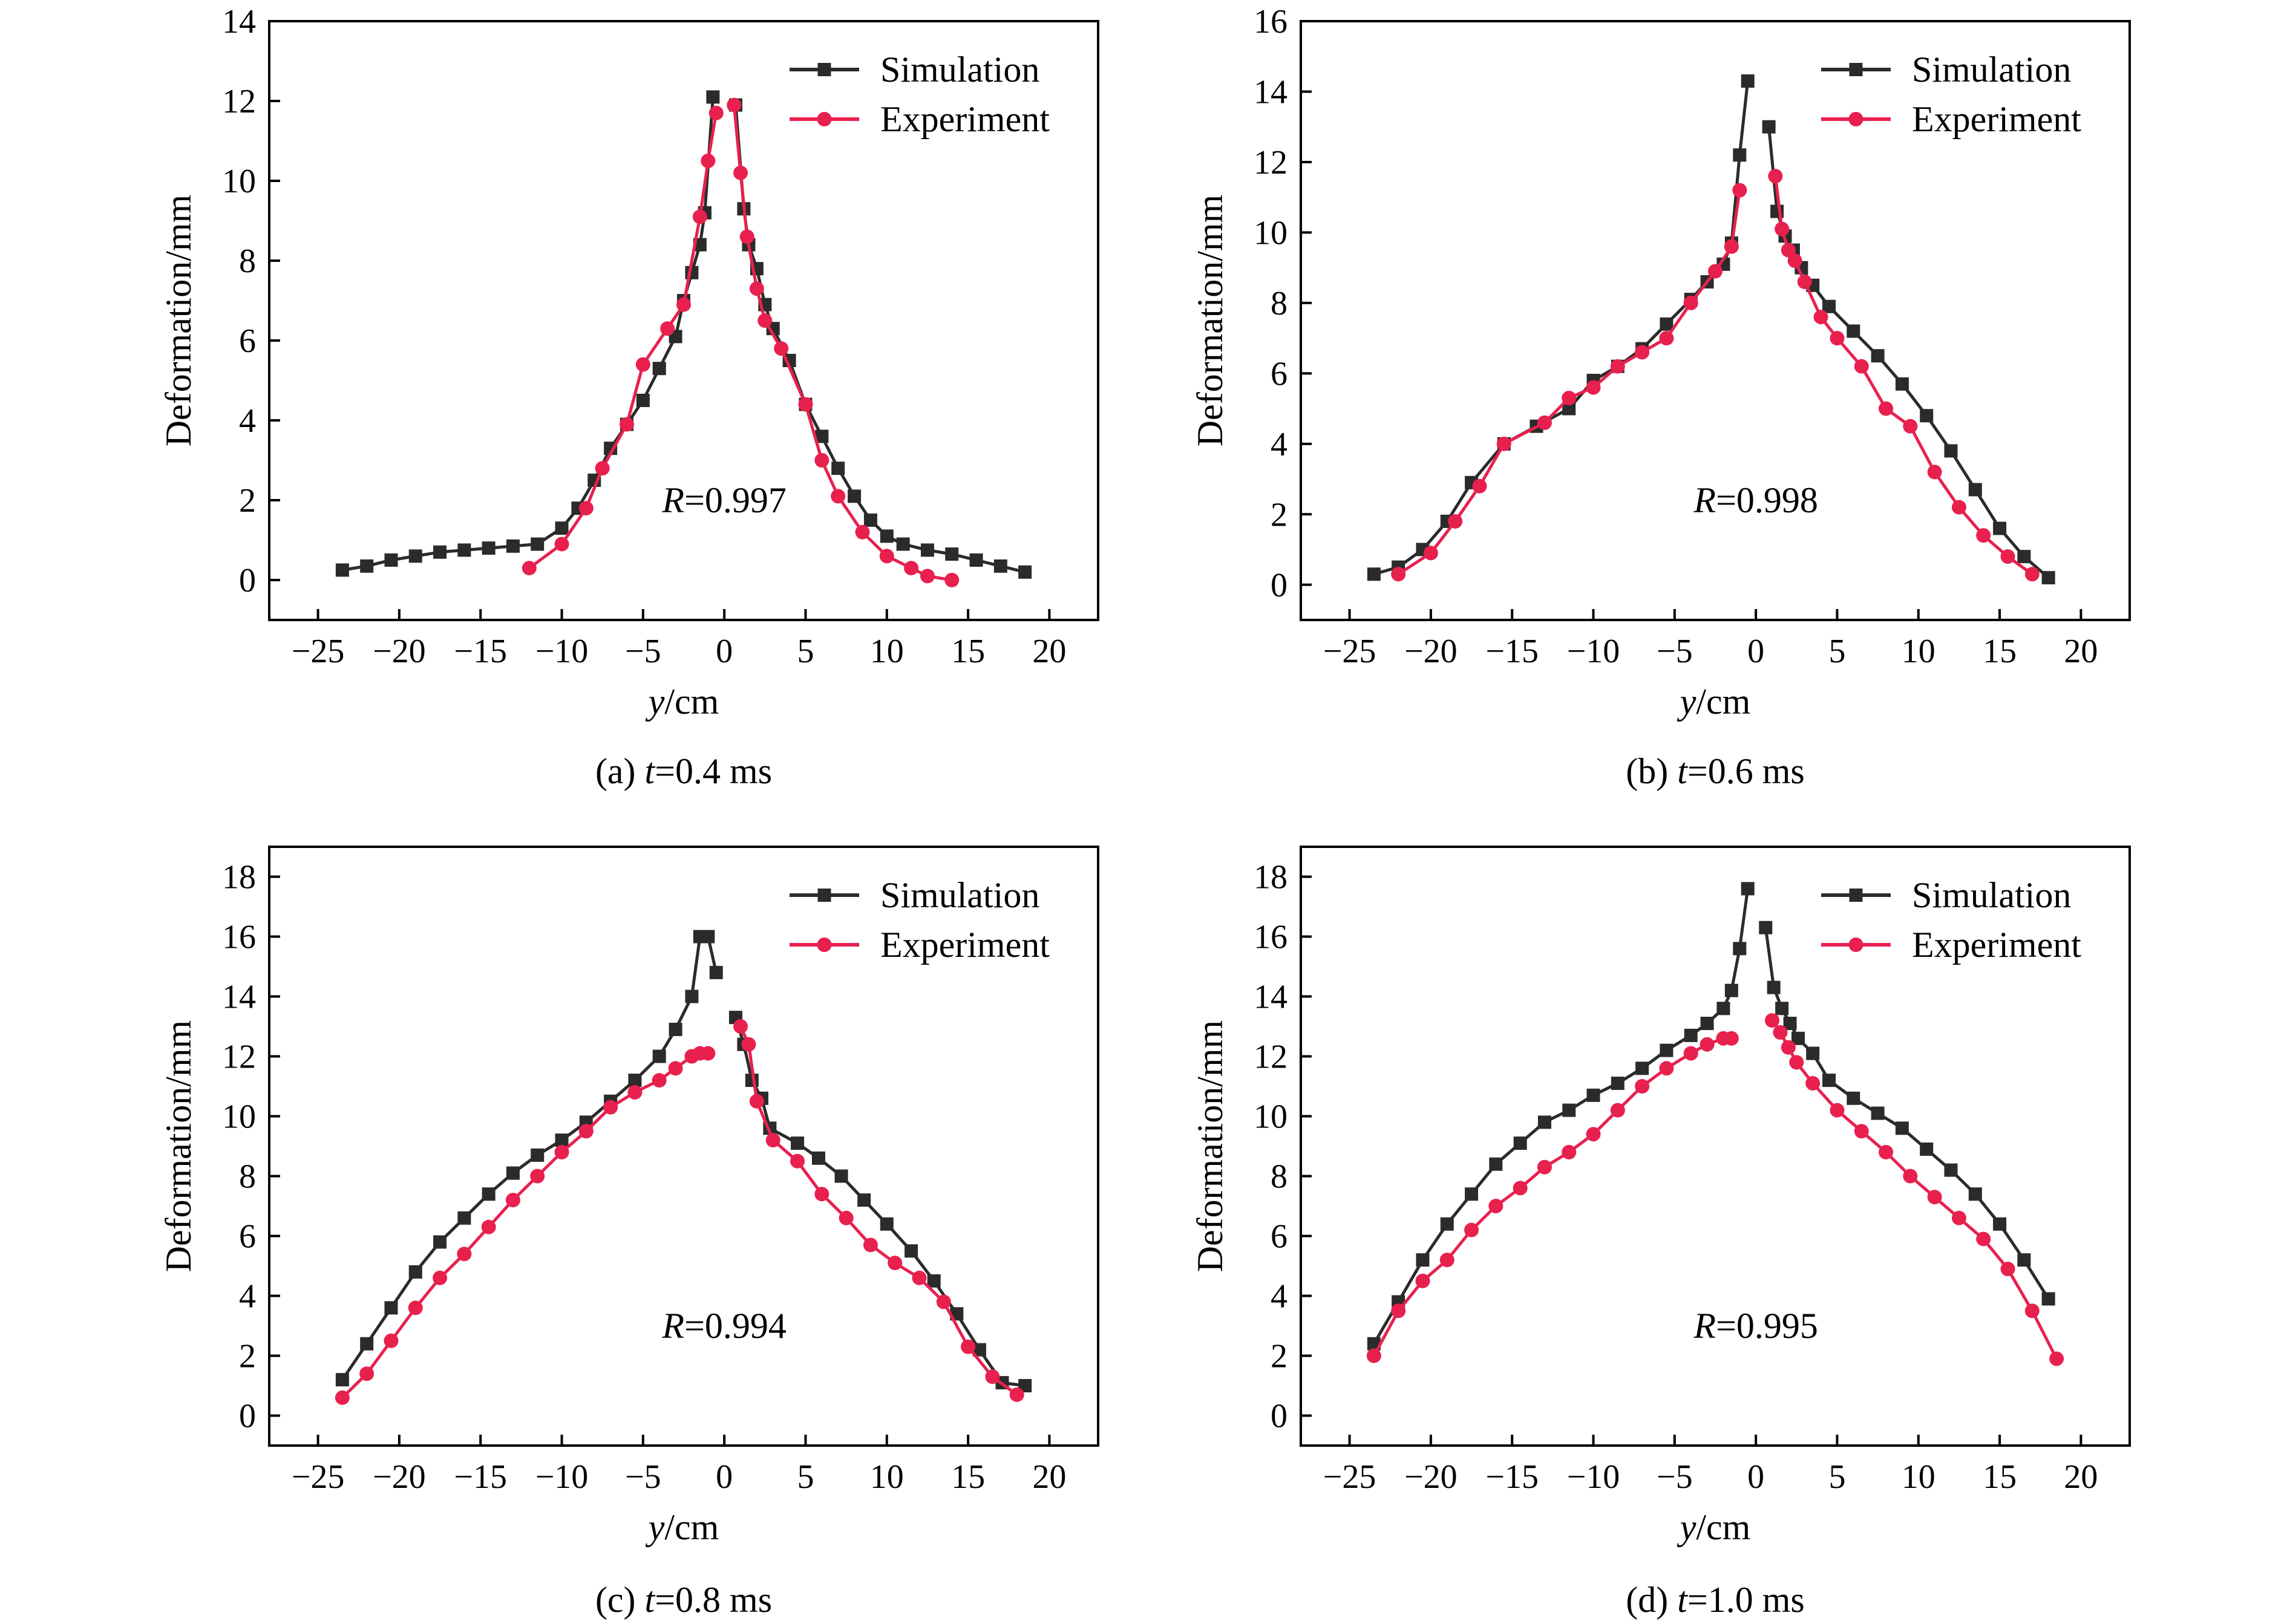 The height and width of the screenshot is (1624, 2287). What do you see at coordinates (1755, 1326) in the screenshot?
I see `r-value-annotation: R=0.995` at bounding box center [1755, 1326].